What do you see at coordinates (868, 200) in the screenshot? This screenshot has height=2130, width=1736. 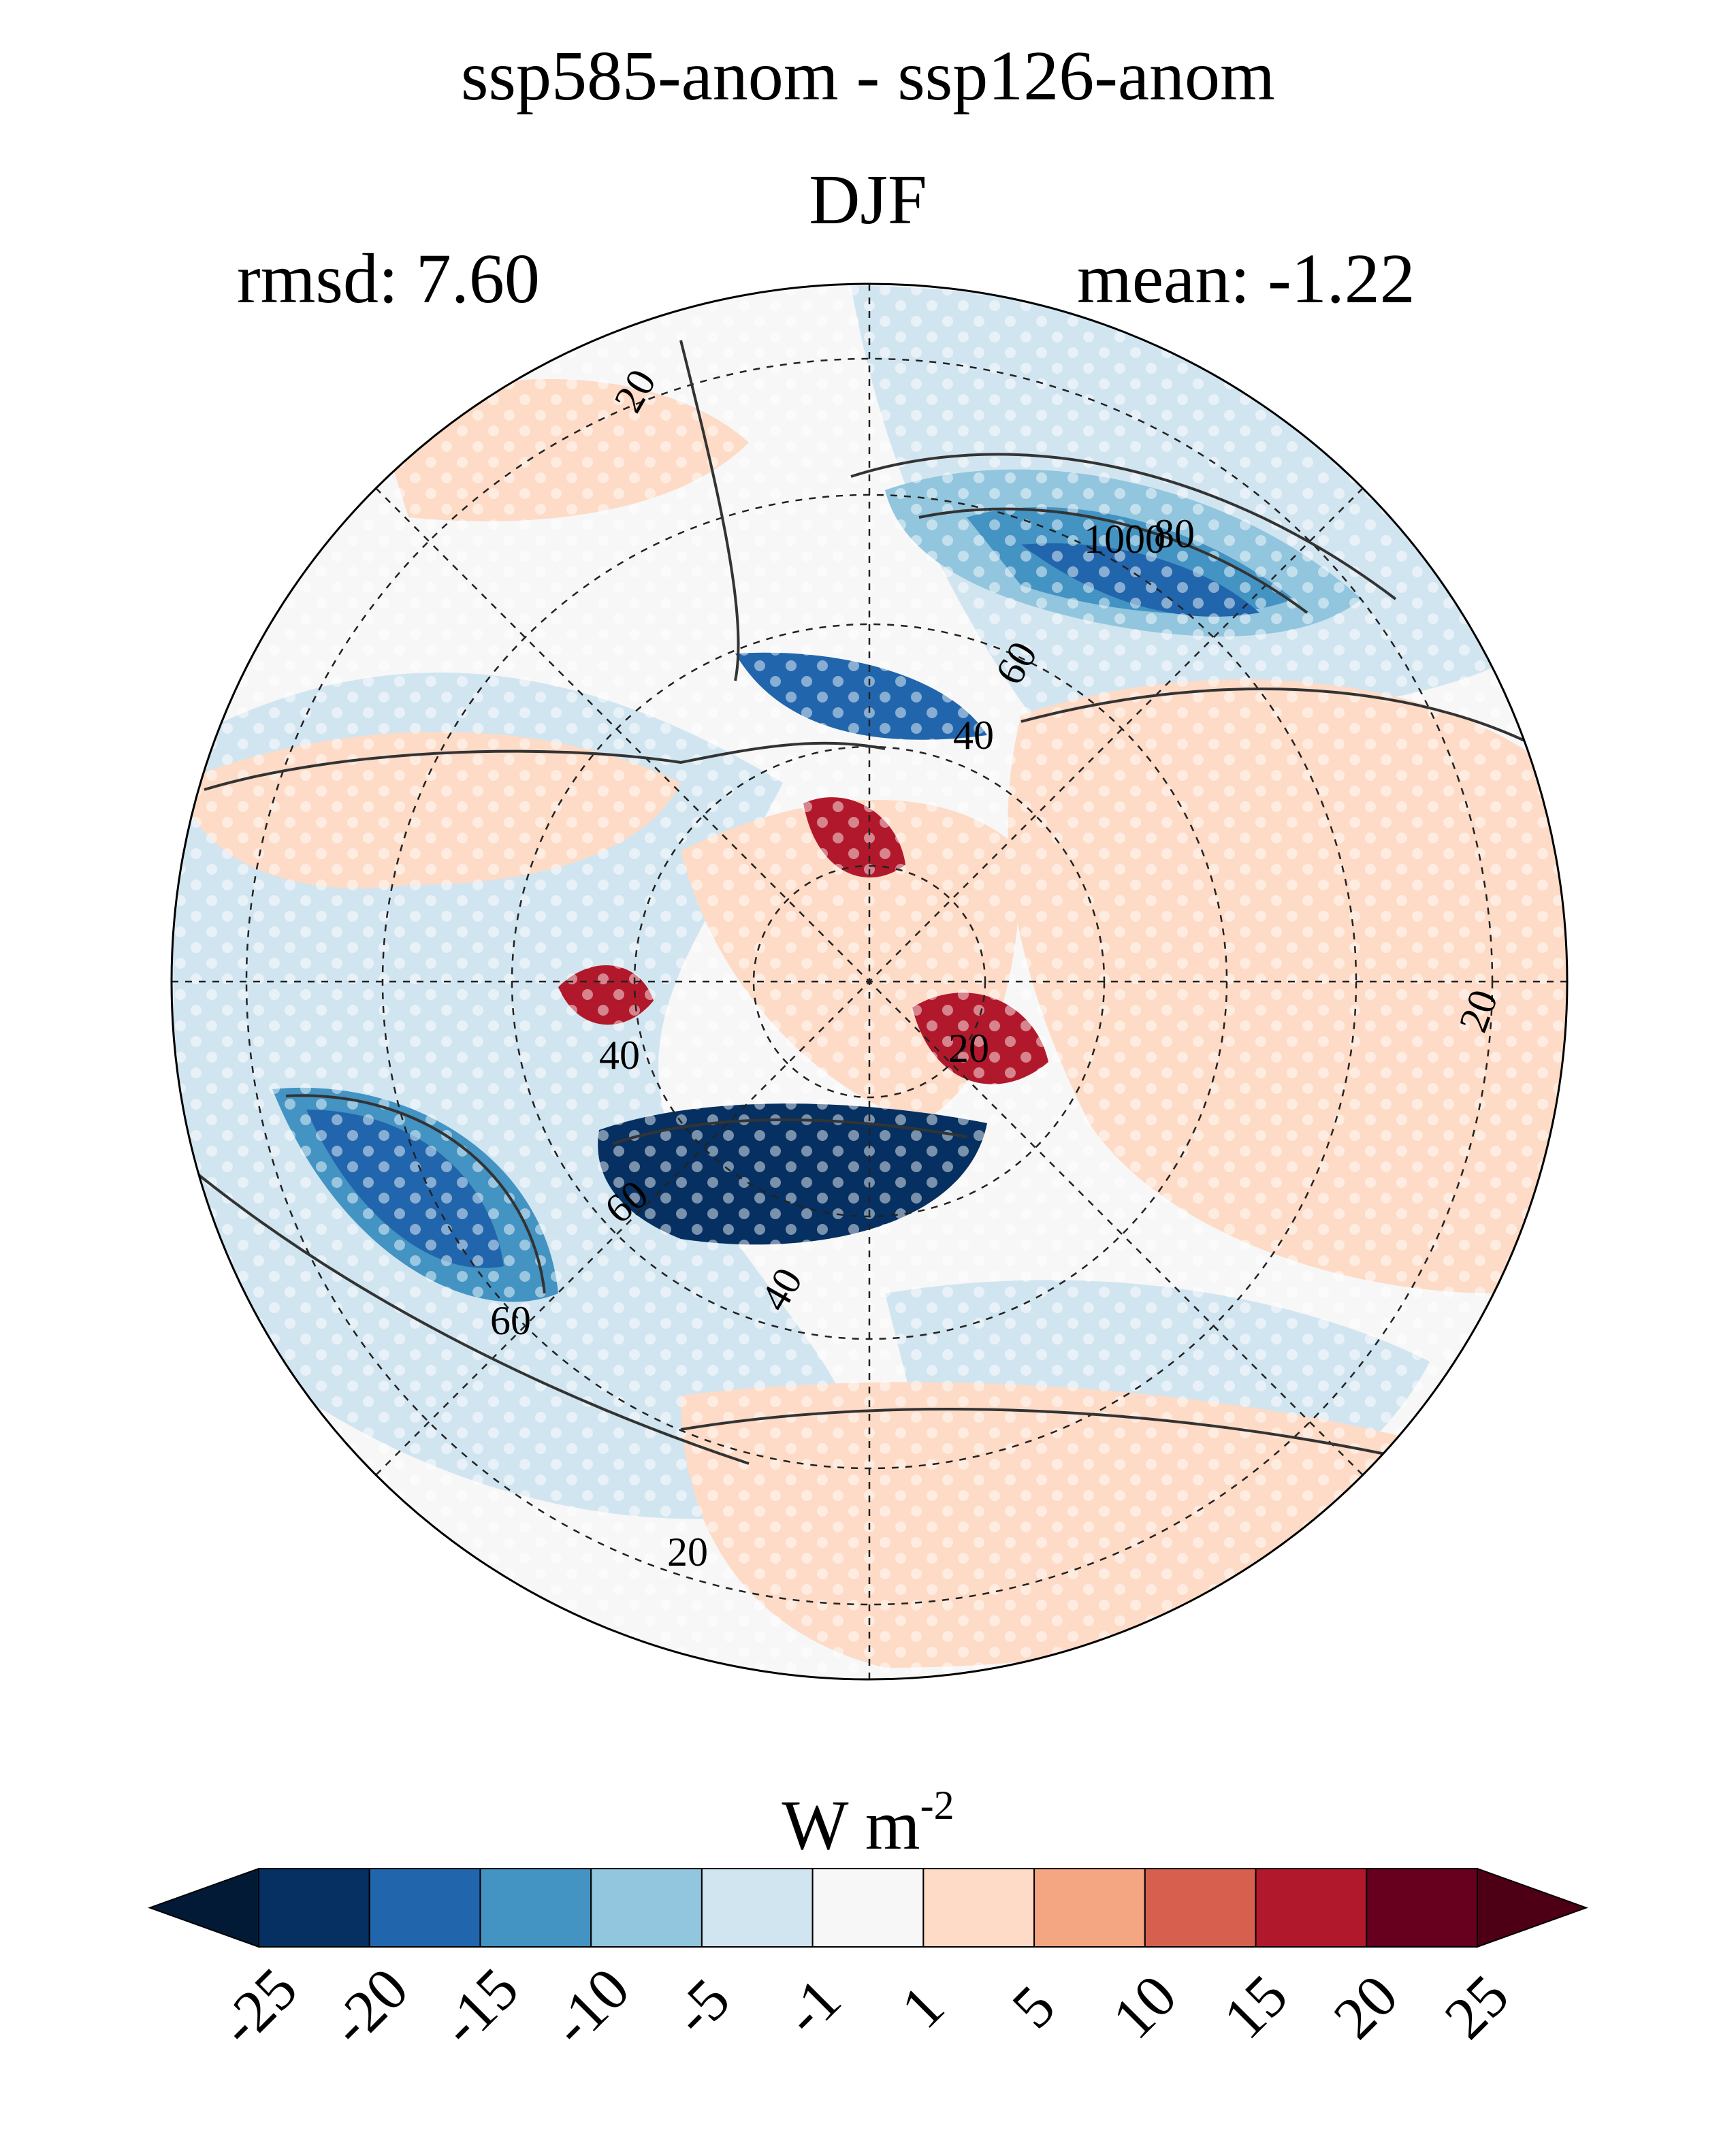 I see `season-label: DJF` at bounding box center [868, 200].